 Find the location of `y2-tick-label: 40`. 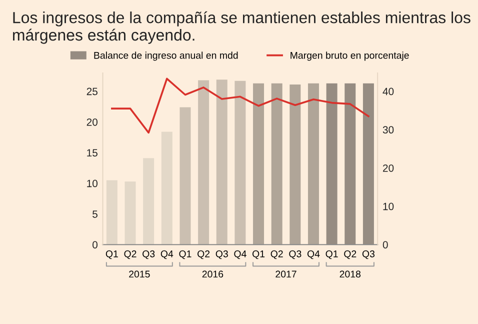

y2-tick-label: 40 is located at coordinates (388, 92).